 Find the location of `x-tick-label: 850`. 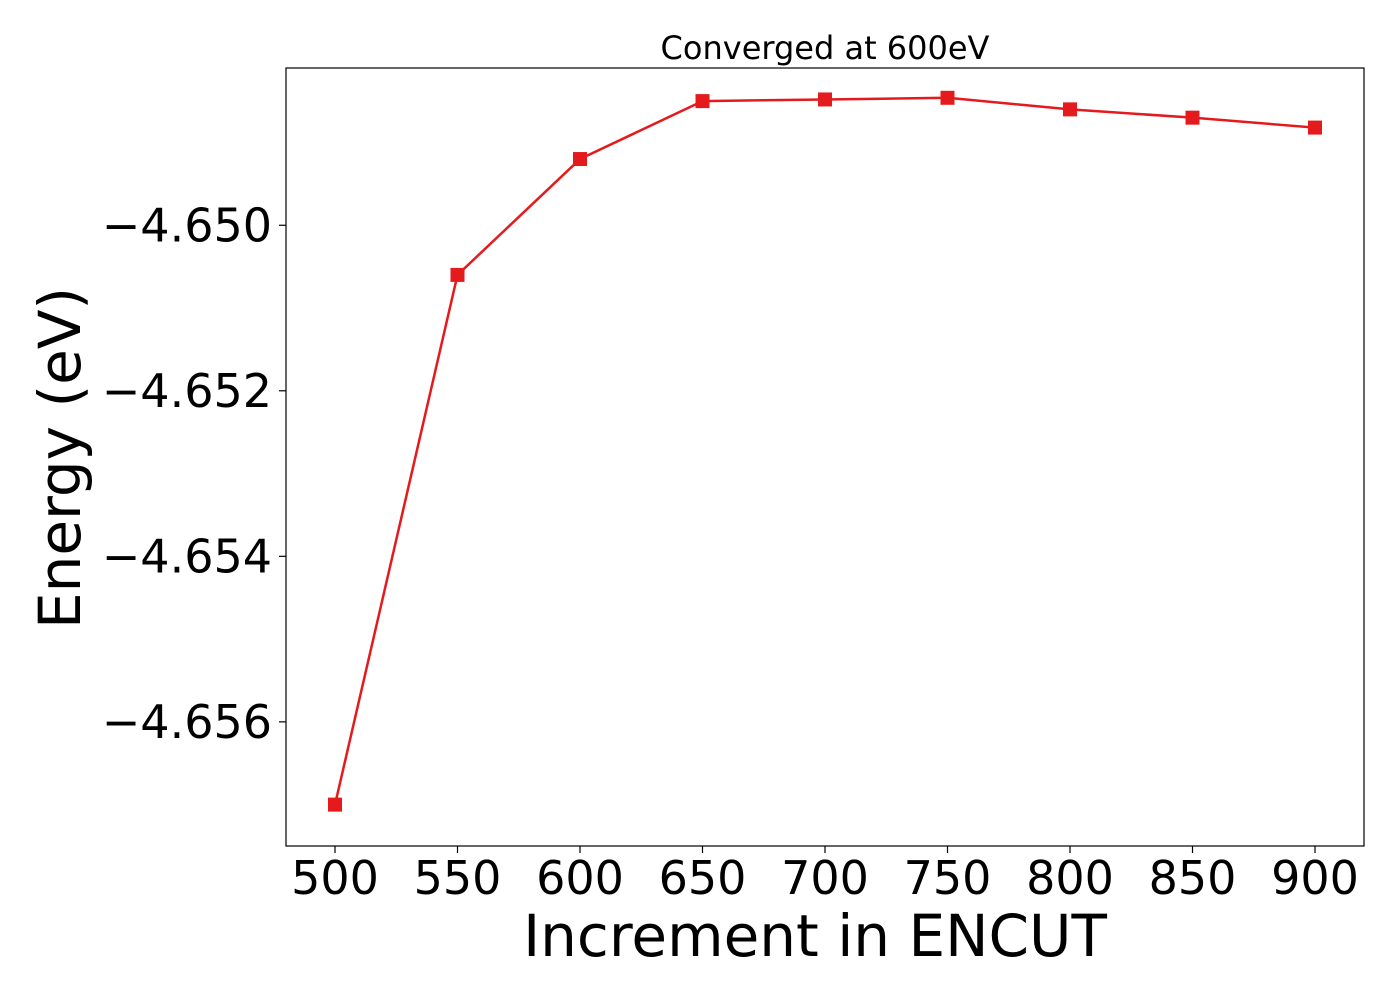

x-tick-label: 850 is located at coordinates (1193, 878).